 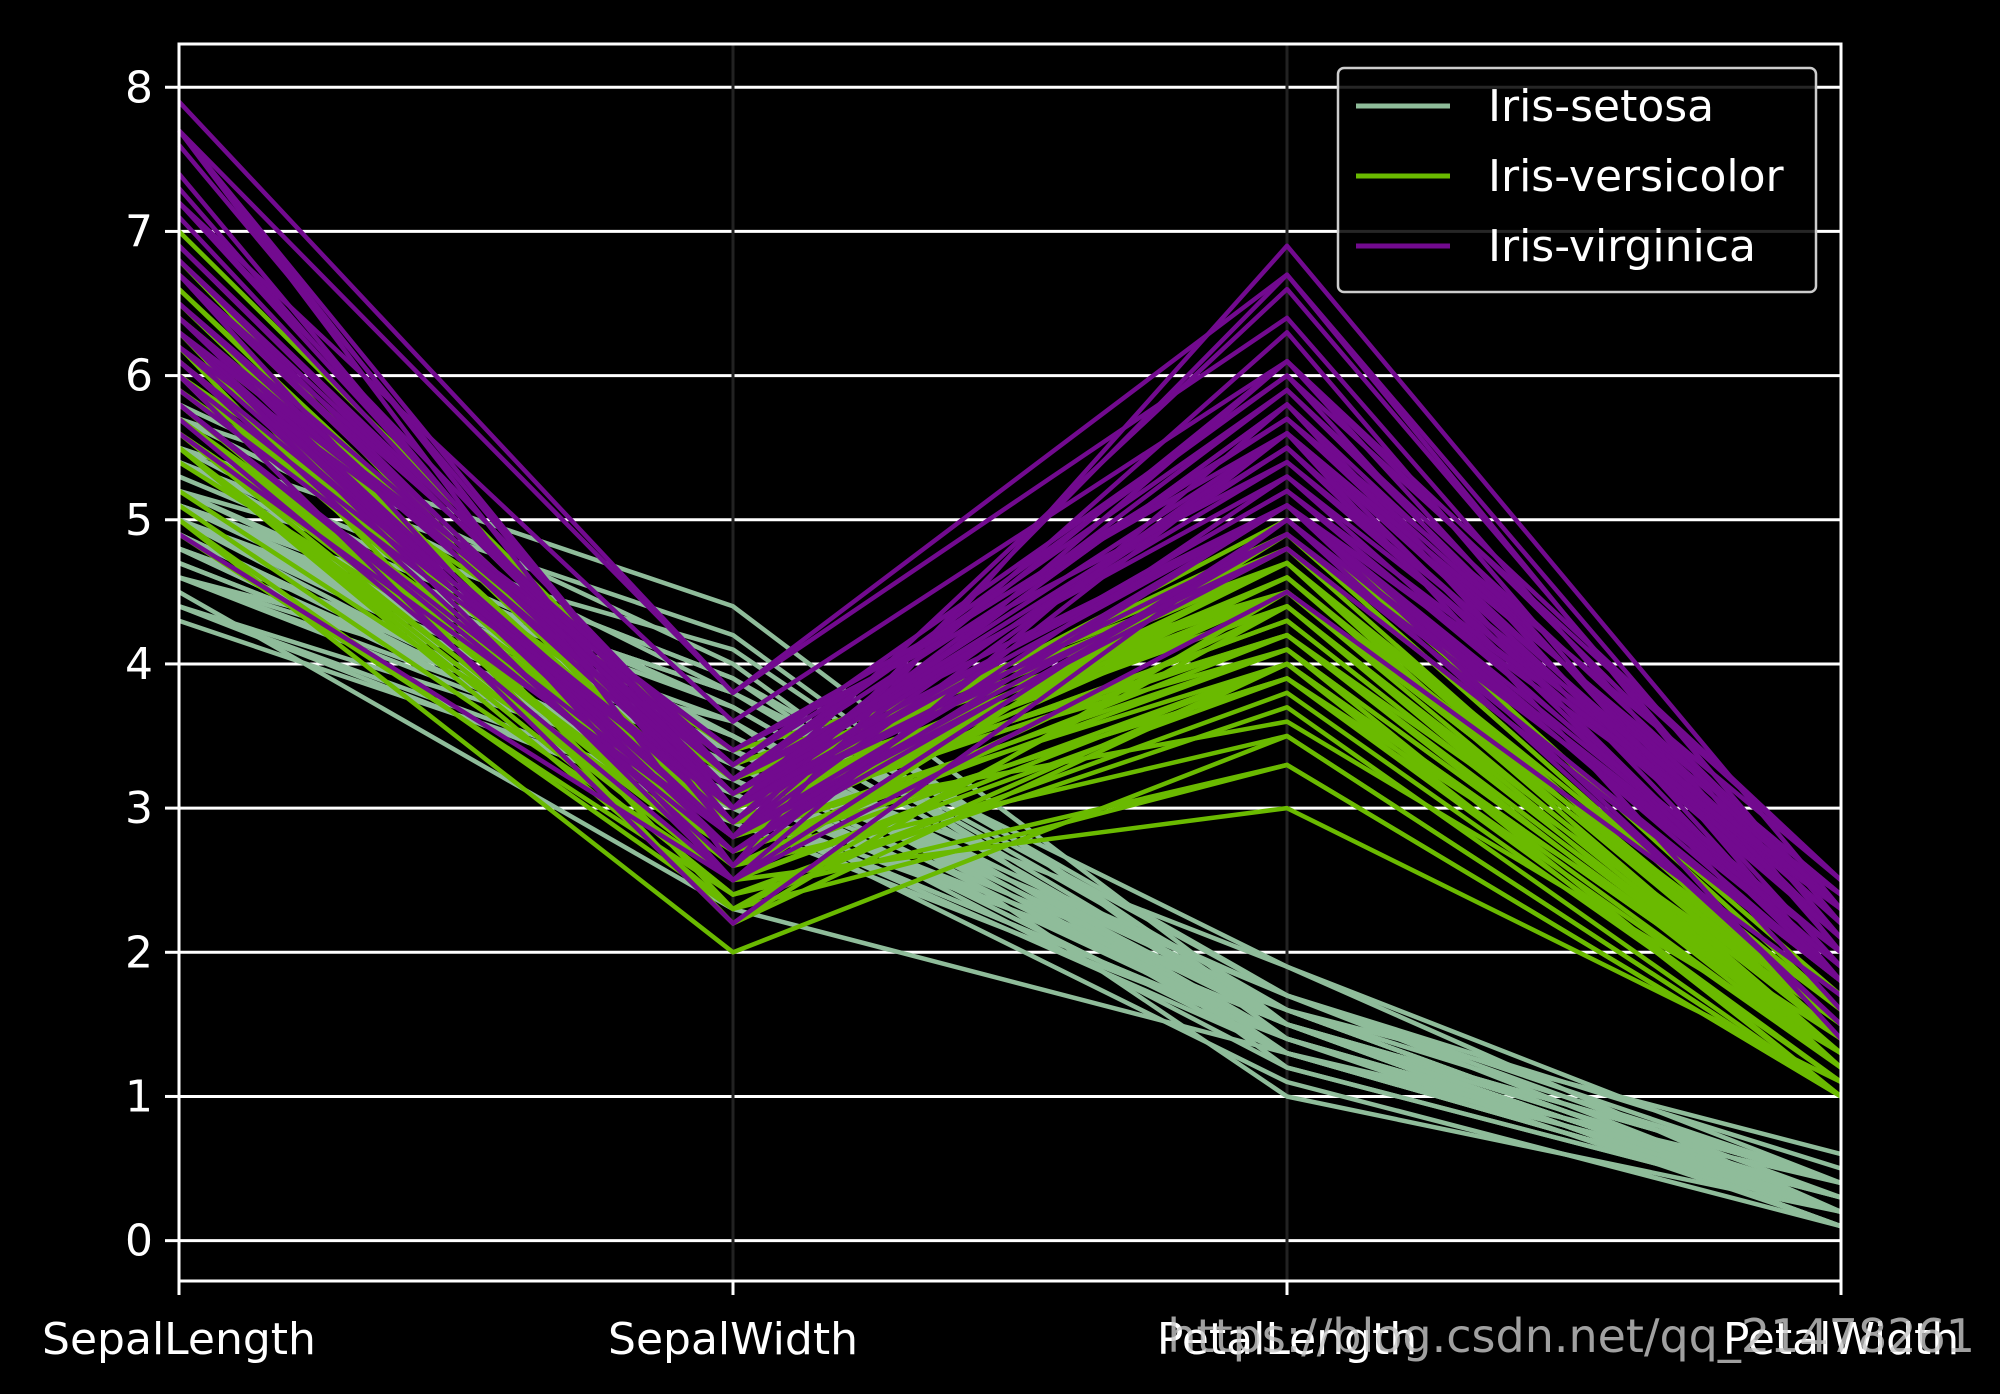 I want to click on y-tick-label: 7, so click(x=139, y=231).